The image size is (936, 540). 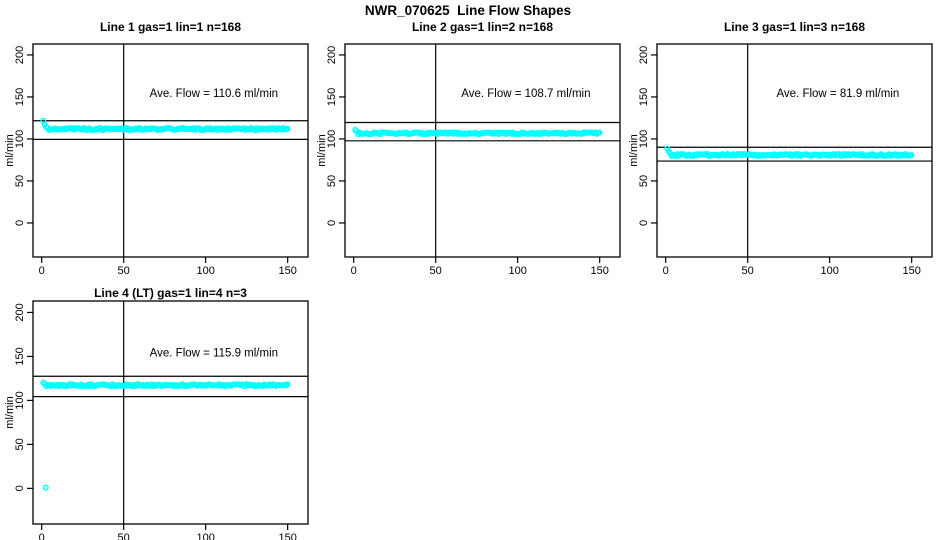 I want to click on panel-line1-title: Line 1 gas=1 lin=1 n=168, so click(x=170, y=27).